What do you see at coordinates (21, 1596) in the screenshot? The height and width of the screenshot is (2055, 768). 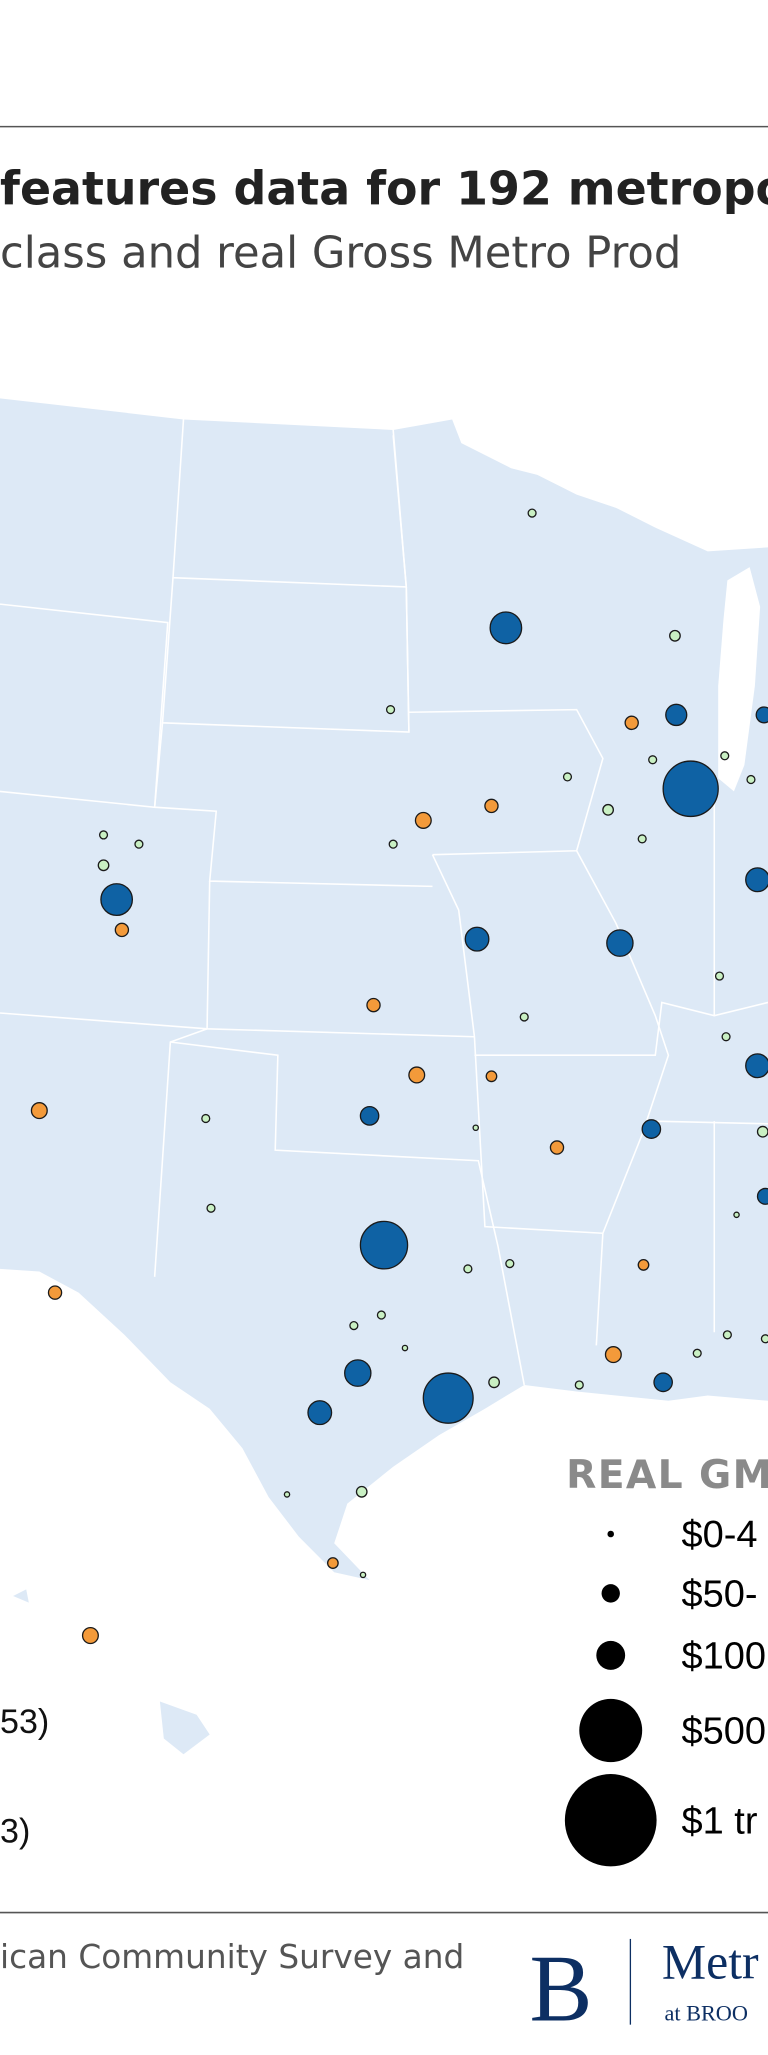 I see `hawaii-island` at bounding box center [21, 1596].